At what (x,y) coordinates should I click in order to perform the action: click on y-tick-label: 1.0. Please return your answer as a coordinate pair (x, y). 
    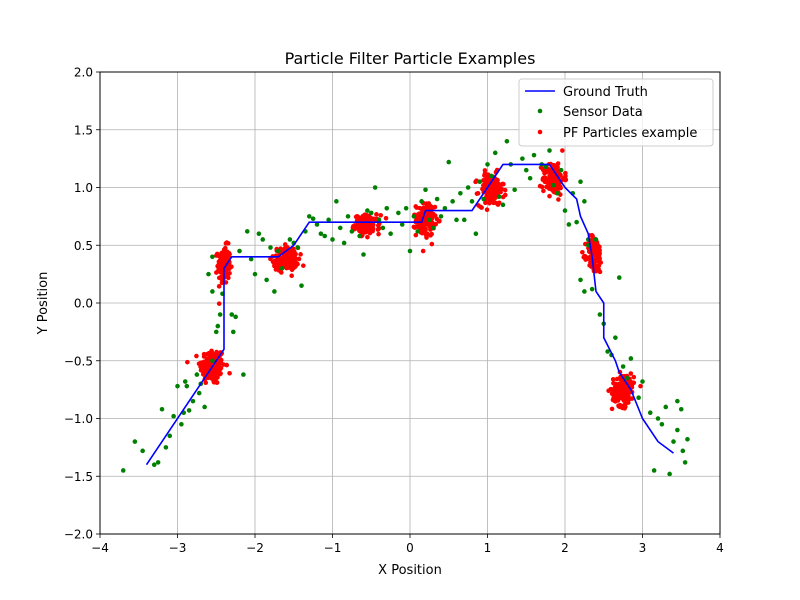
    Looking at the image, I should click on (83, 188).